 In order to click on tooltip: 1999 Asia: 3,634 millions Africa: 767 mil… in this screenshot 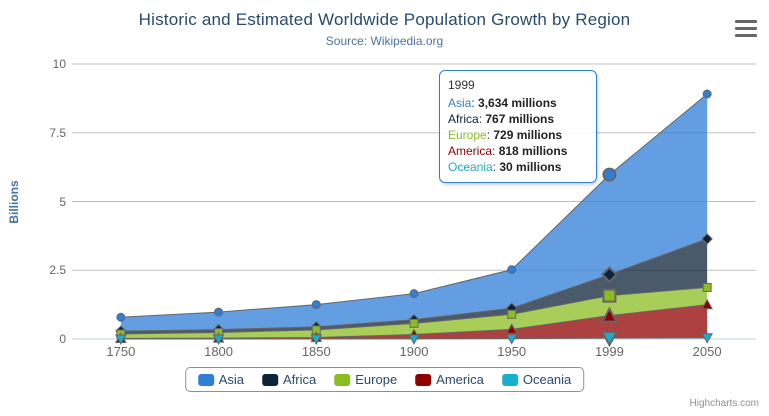, I will do `click(518, 126)`.